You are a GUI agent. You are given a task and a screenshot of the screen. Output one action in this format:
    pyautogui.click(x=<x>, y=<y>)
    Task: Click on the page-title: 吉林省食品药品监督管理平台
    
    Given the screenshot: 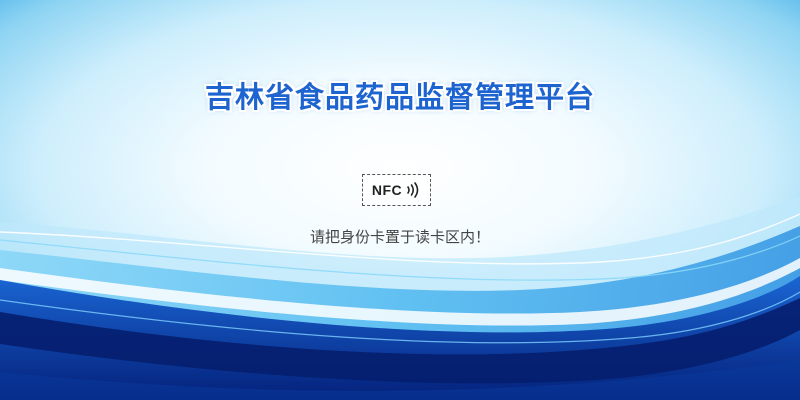 What is the action you would take?
    pyautogui.click(x=399, y=97)
    